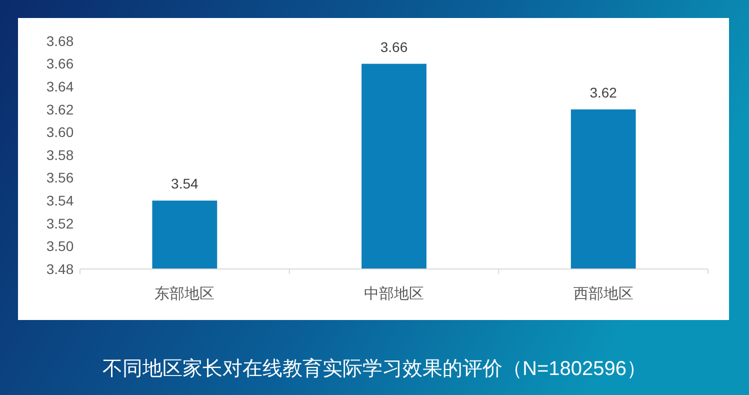 The height and width of the screenshot is (395, 749). I want to click on y-tick-label: 3.64, so click(60, 86).